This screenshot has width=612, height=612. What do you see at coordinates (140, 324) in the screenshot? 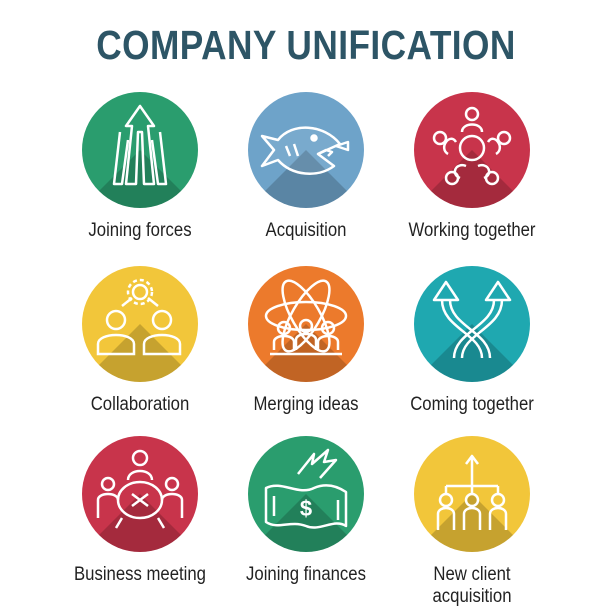
I see `two-people-gear-icon` at bounding box center [140, 324].